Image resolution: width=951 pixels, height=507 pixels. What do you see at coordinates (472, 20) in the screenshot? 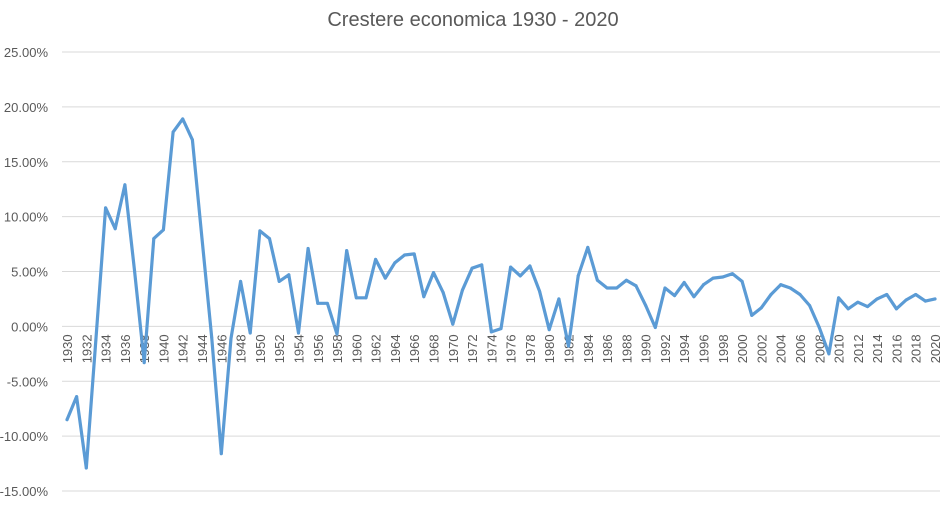
I see `chart-title: Crestere economica 1930 - 2020` at bounding box center [472, 20].